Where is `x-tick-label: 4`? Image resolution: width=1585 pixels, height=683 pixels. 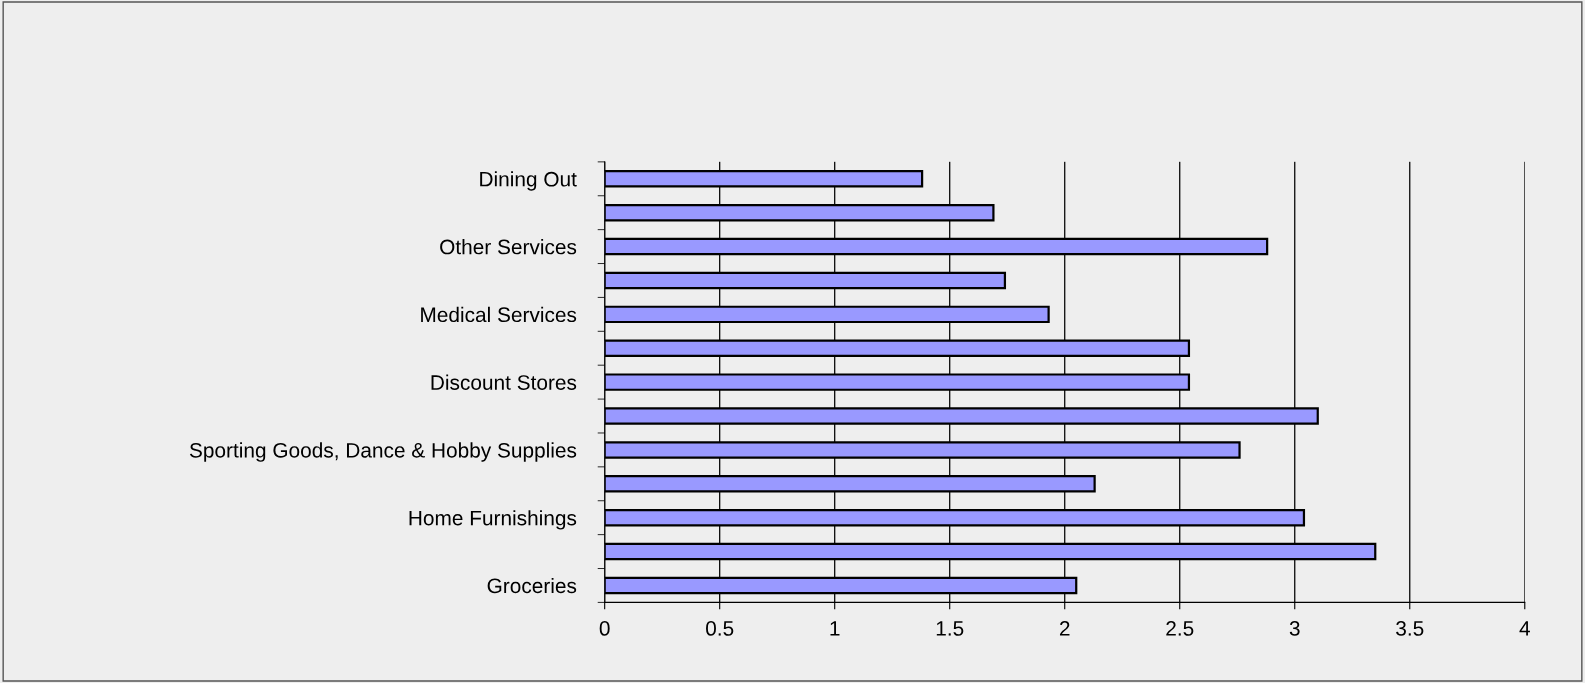 x-tick-label: 4 is located at coordinates (1524, 628).